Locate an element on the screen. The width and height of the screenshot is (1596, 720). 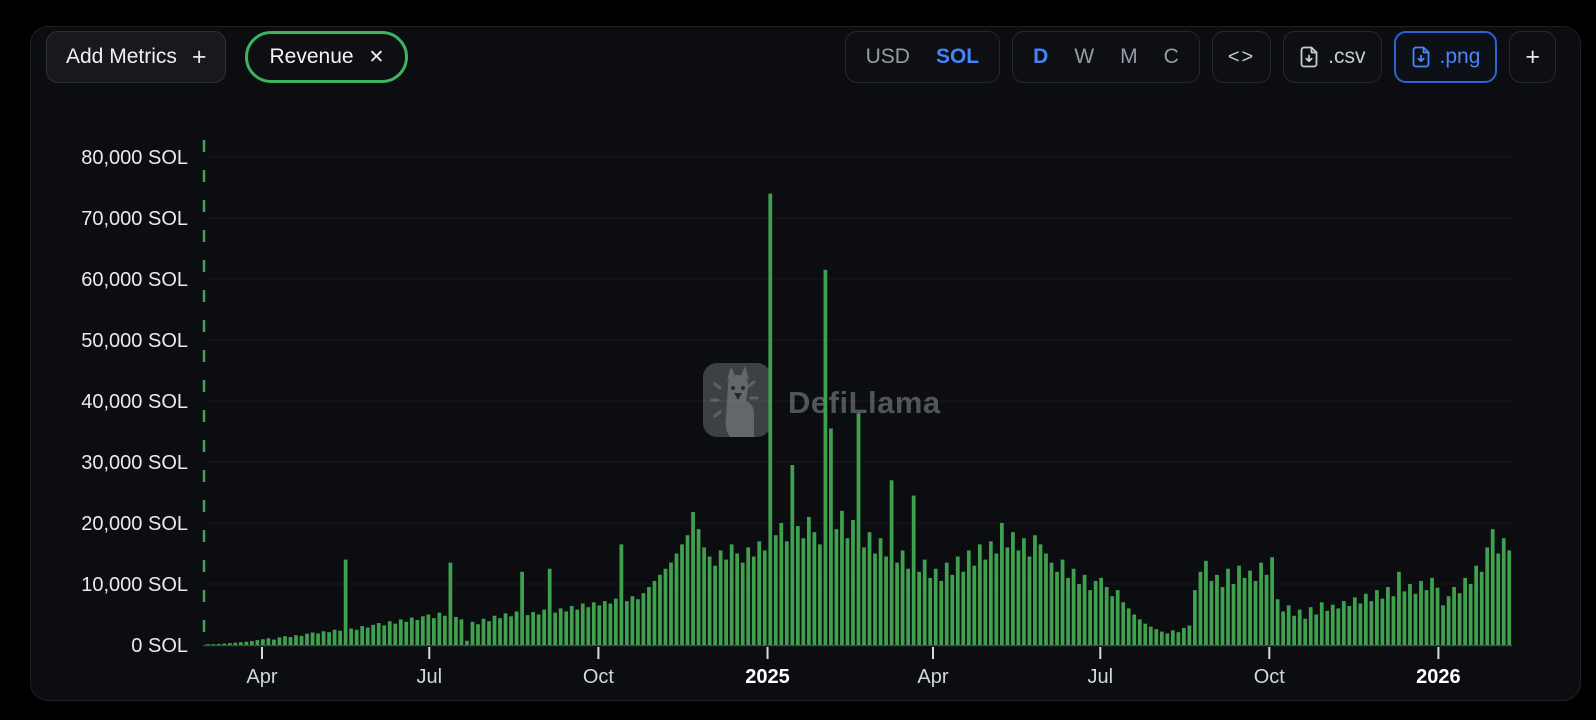
svg-text: 30,000 SOL is located at coordinates (134, 463).